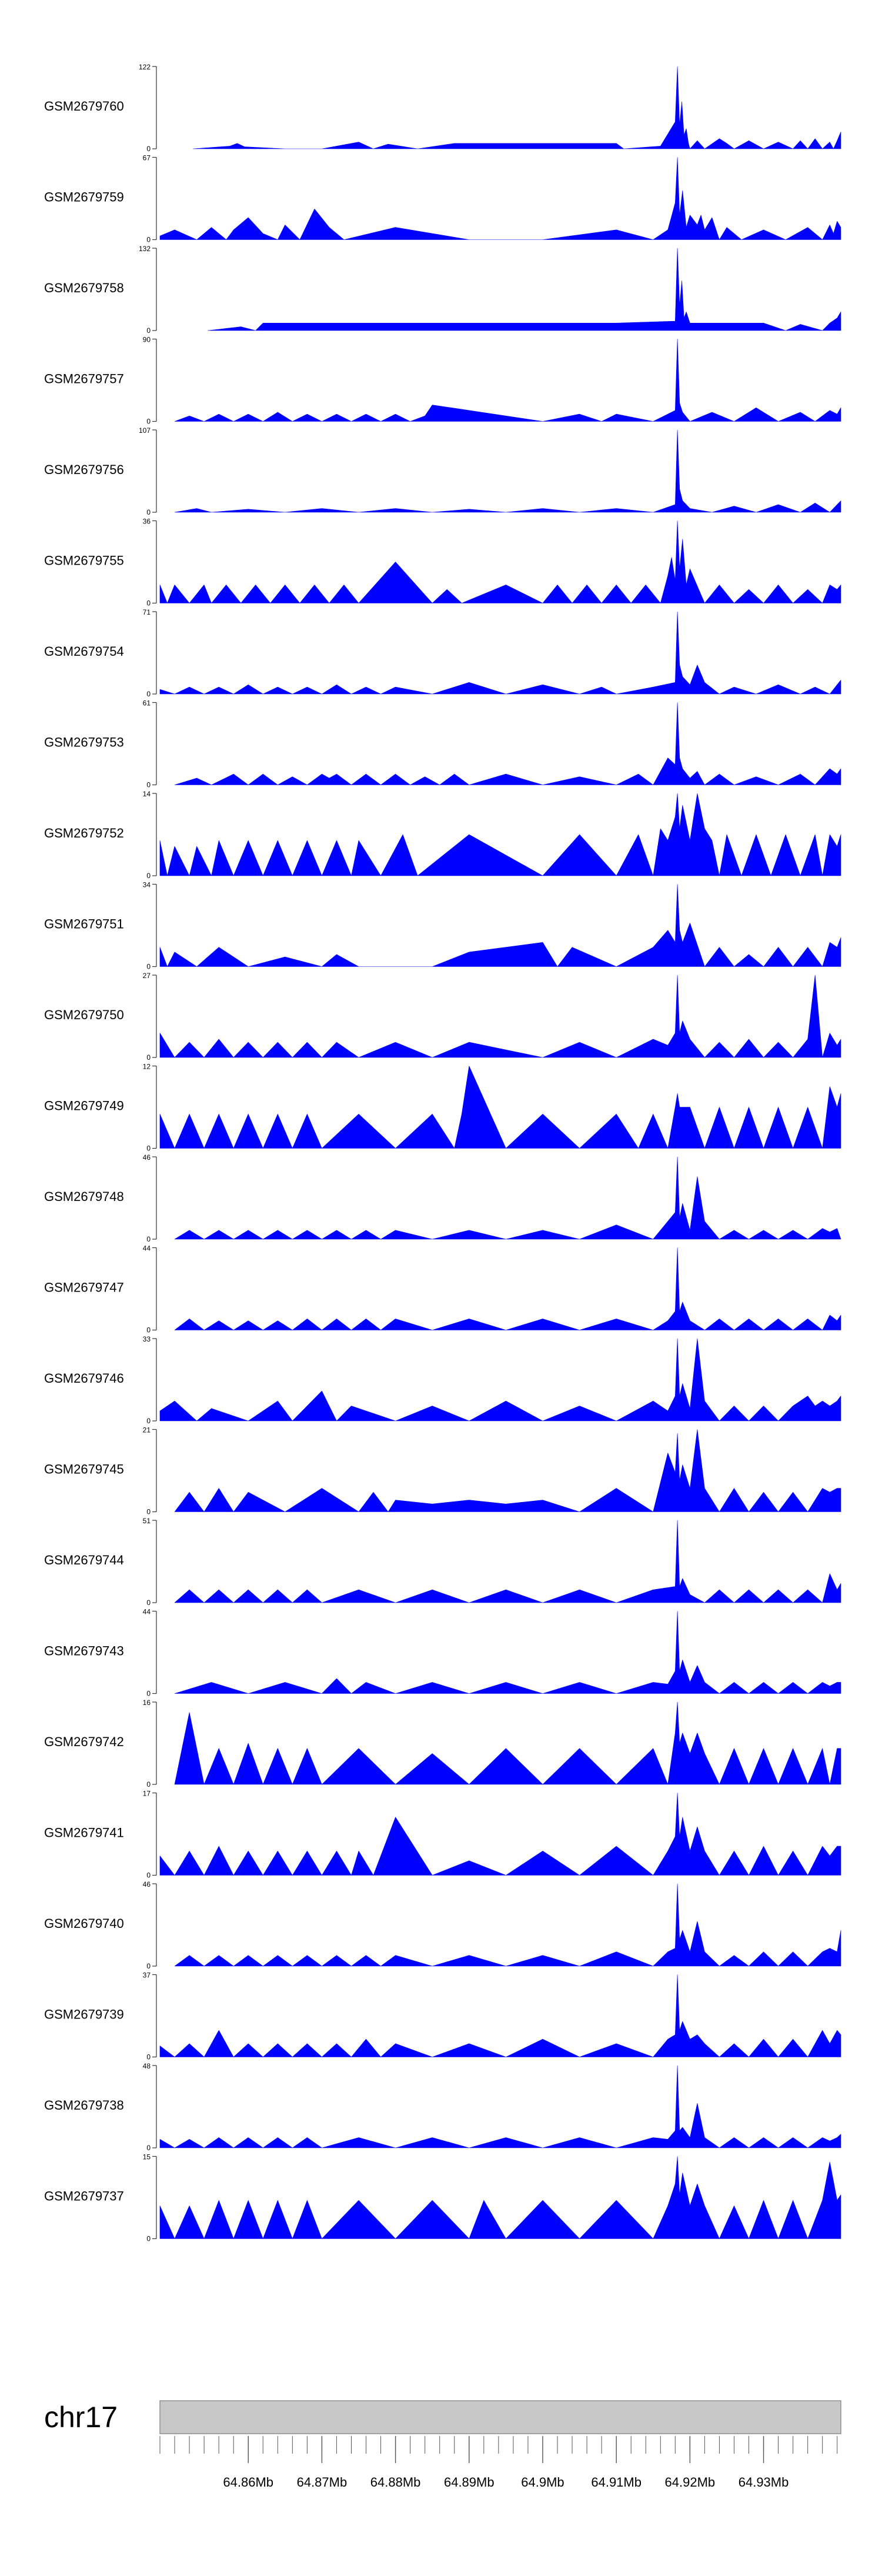 This screenshot has width=882, height=2576. Describe the element at coordinates (84, 1651) in the screenshot. I see `track-label: GSM2679743` at that location.